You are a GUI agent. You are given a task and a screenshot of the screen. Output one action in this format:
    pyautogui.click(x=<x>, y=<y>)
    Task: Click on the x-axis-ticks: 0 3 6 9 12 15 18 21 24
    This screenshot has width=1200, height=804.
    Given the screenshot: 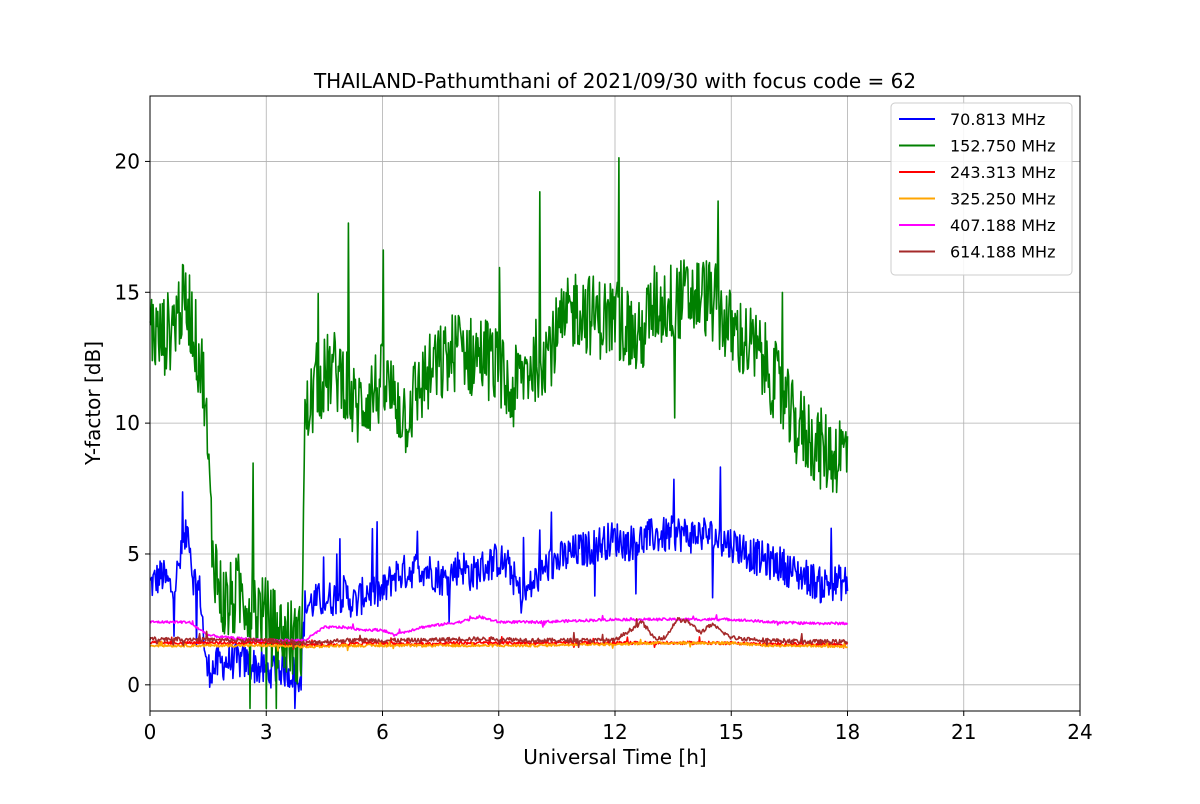 What is the action you would take?
    pyautogui.click(x=618, y=727)
    